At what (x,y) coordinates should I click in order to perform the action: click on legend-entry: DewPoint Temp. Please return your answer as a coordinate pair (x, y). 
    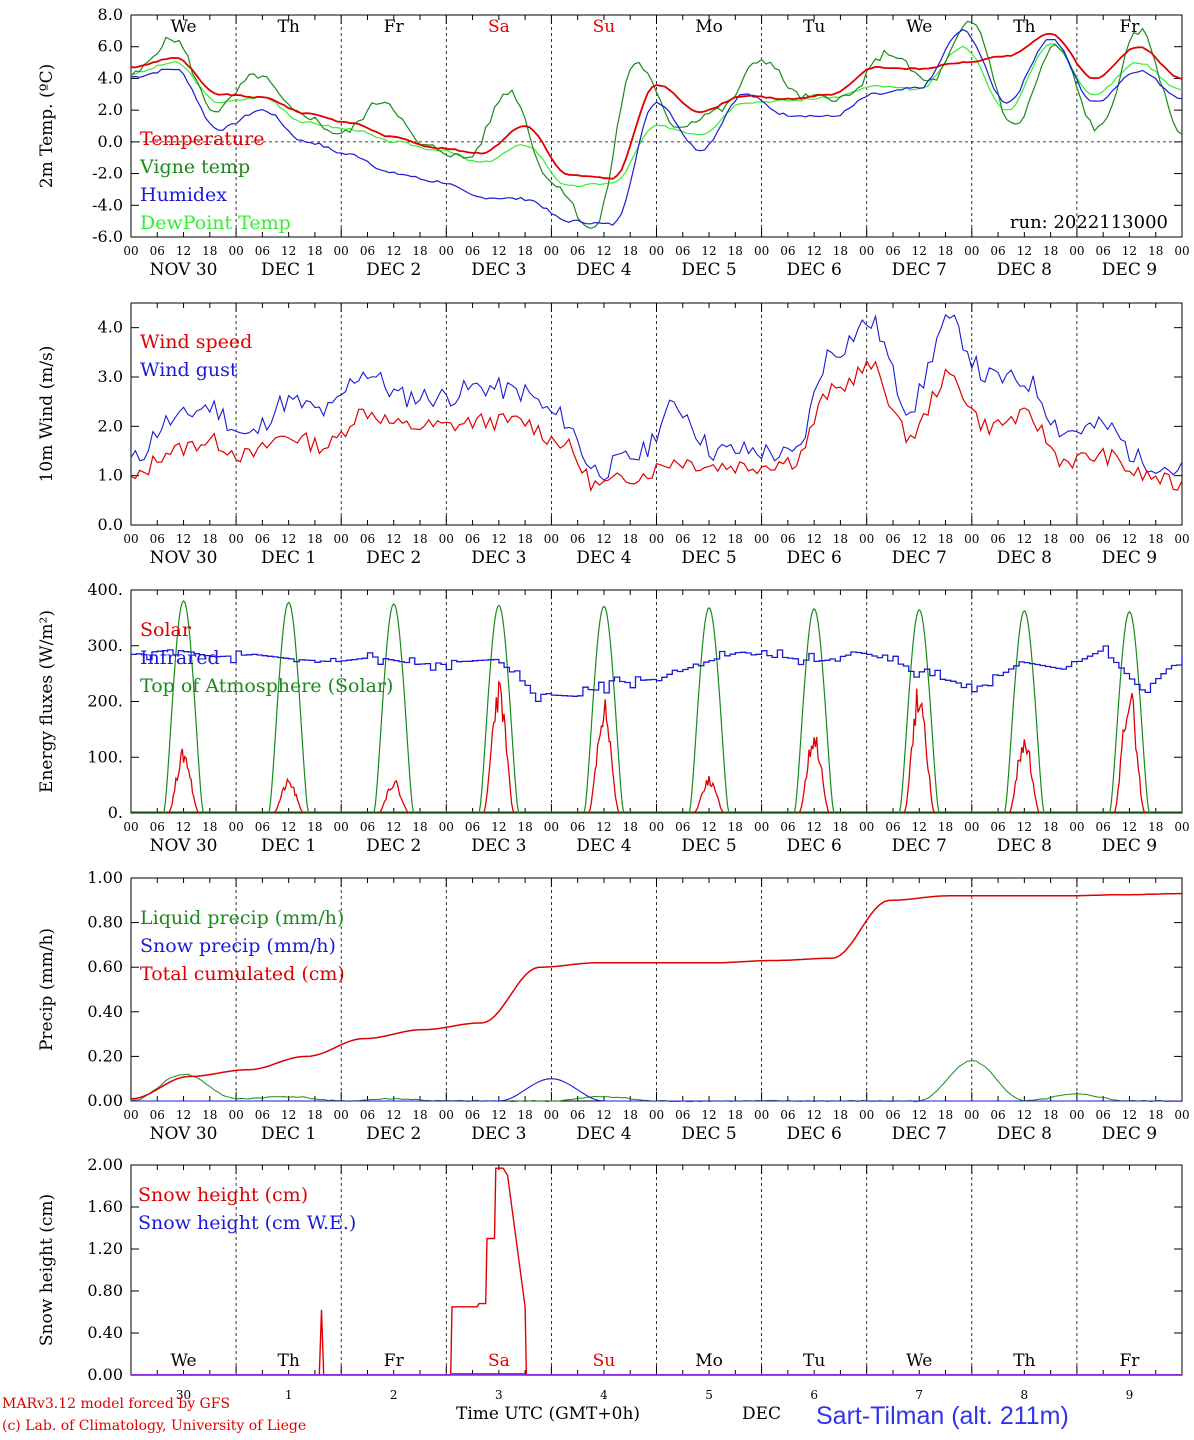
    Looking at the image, I should click on (215, 223).